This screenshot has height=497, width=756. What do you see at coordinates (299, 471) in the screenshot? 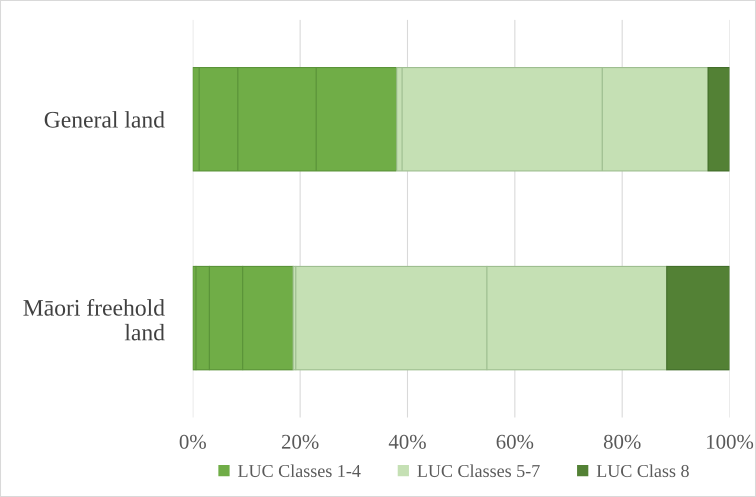
I see `legend-label: LUC Classes 1-4` at bounding box center [299, 471].